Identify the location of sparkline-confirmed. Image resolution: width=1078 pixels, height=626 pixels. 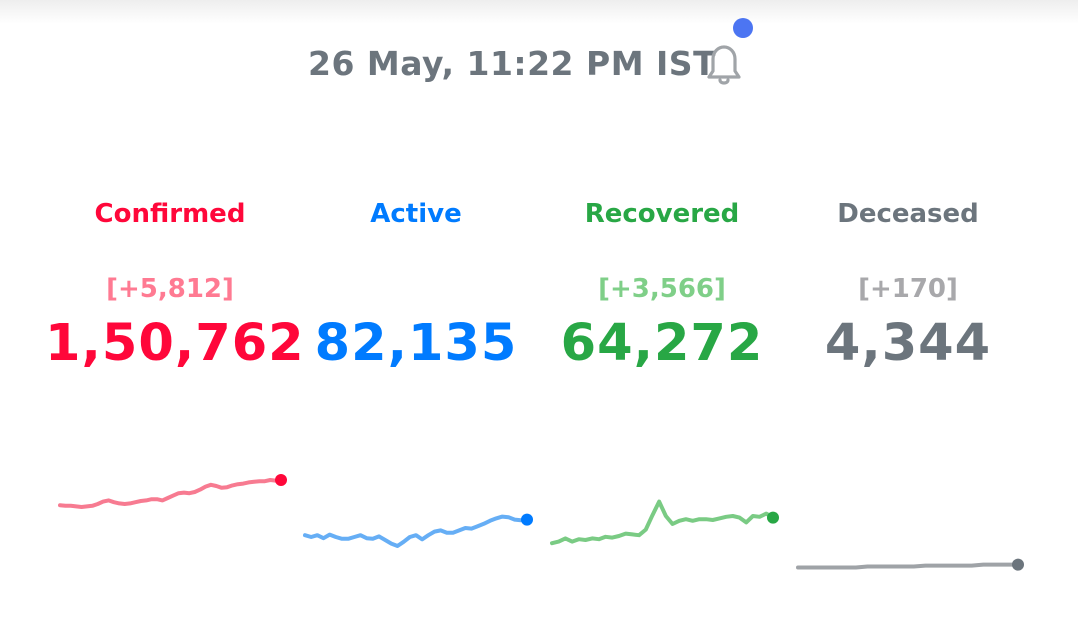
(170, 493).